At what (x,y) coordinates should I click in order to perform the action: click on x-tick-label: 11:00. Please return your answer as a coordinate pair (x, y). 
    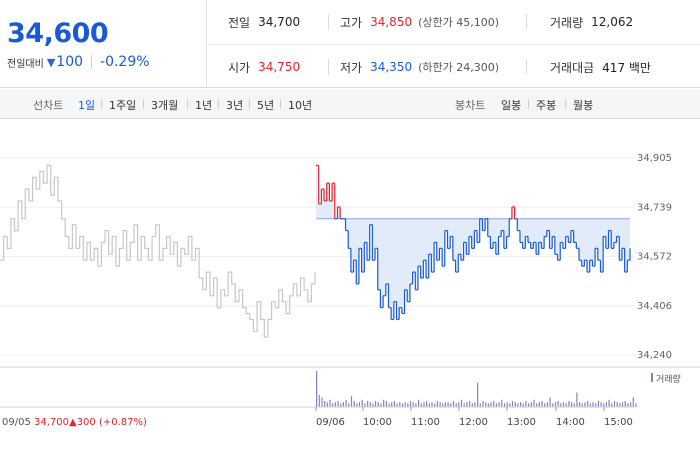
    Looking at the image, I should click on (425, 422).